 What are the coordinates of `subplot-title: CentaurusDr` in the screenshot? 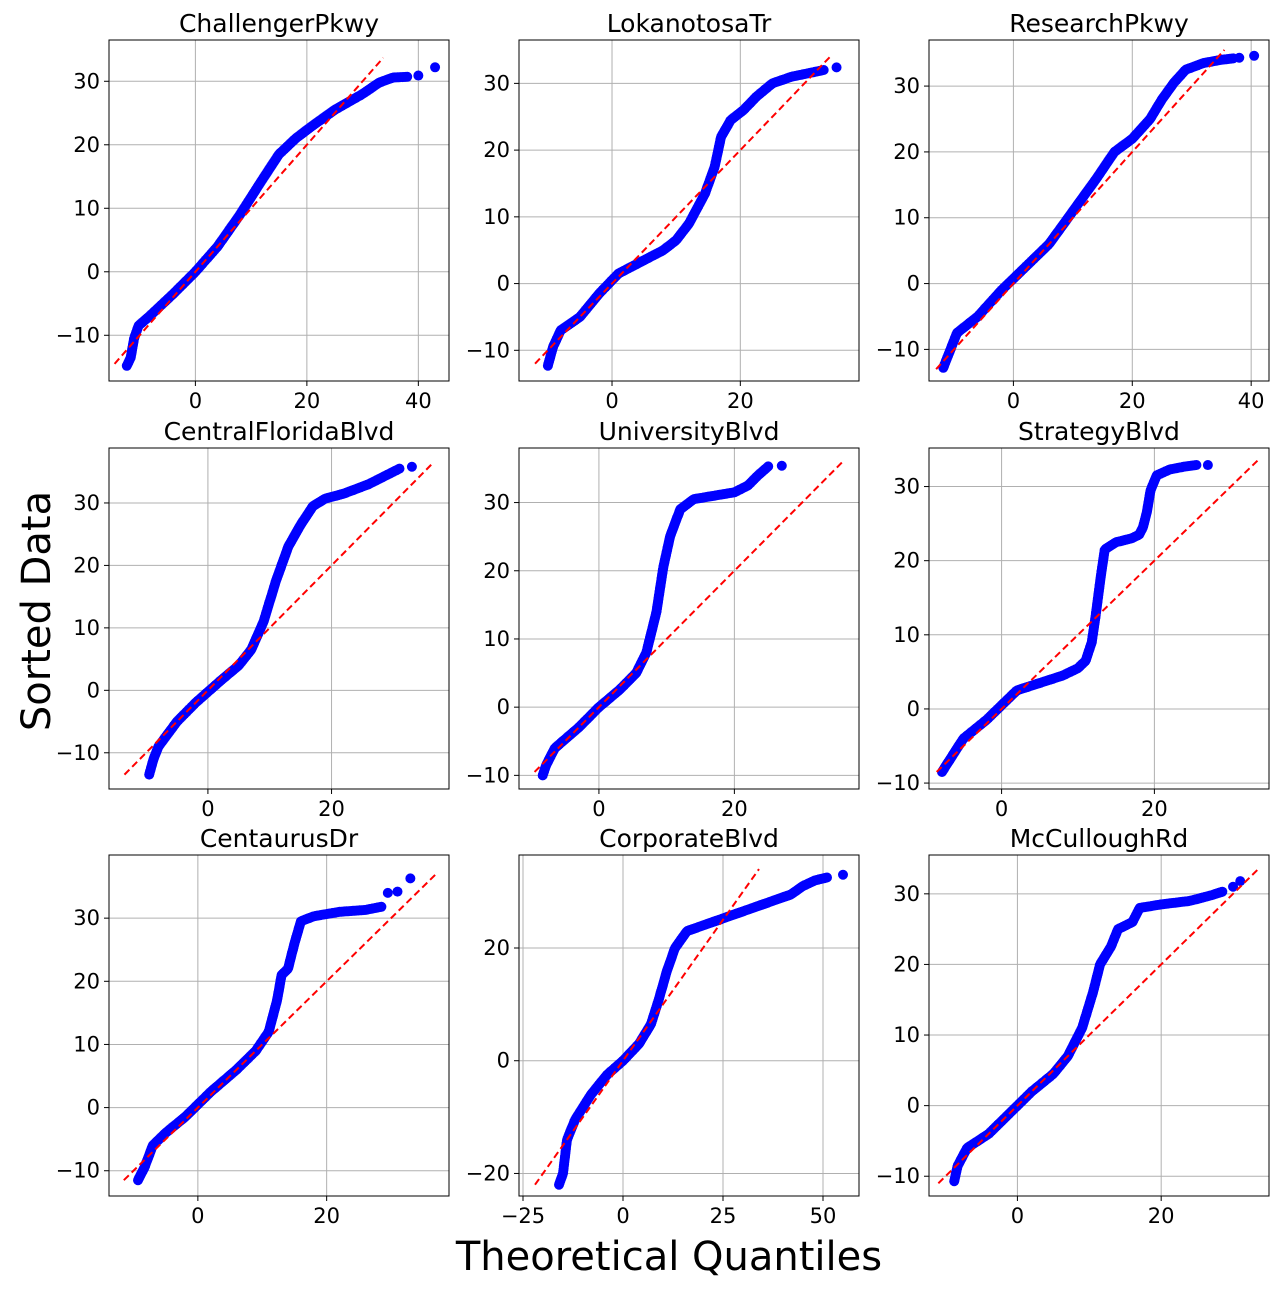 It's located at (279, 838).